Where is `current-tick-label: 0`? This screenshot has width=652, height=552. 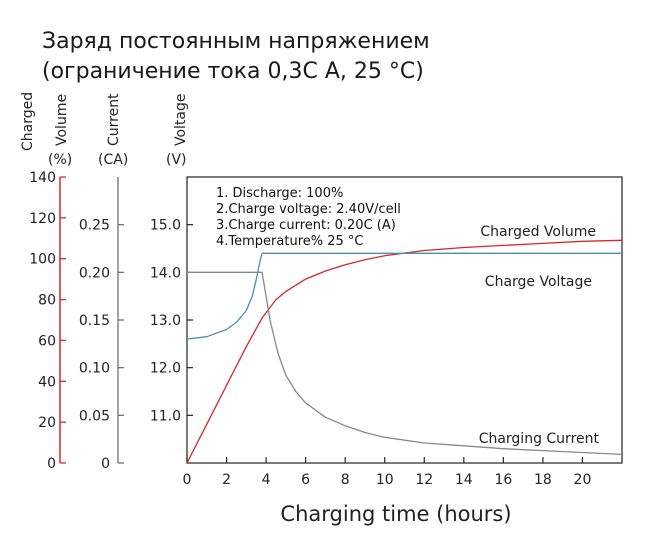 current-tick-label: 0 is located at coordinates (105, 464).